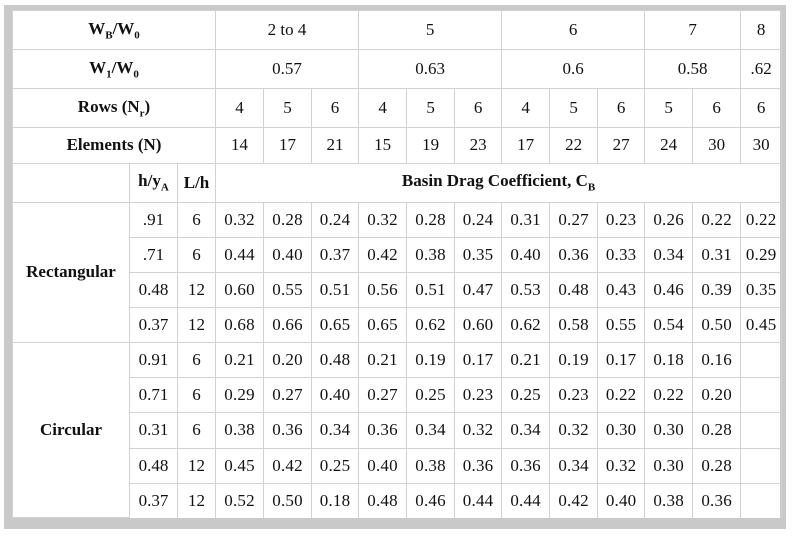 The width and height of the screenshot is (806, 536). I want to click on cb-value-cell: 0.16, so click(717, 360).